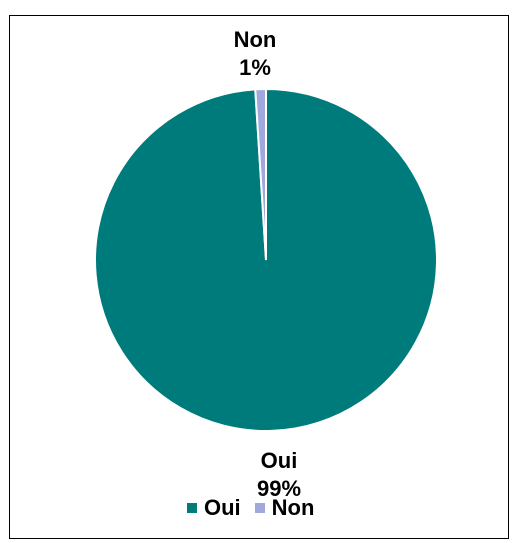 The image size is (515, 543). What do you see at coordinates (279, 488) in the screenshot?
I see `slice-value-oui: 99%` at bounding box center [279, 488].